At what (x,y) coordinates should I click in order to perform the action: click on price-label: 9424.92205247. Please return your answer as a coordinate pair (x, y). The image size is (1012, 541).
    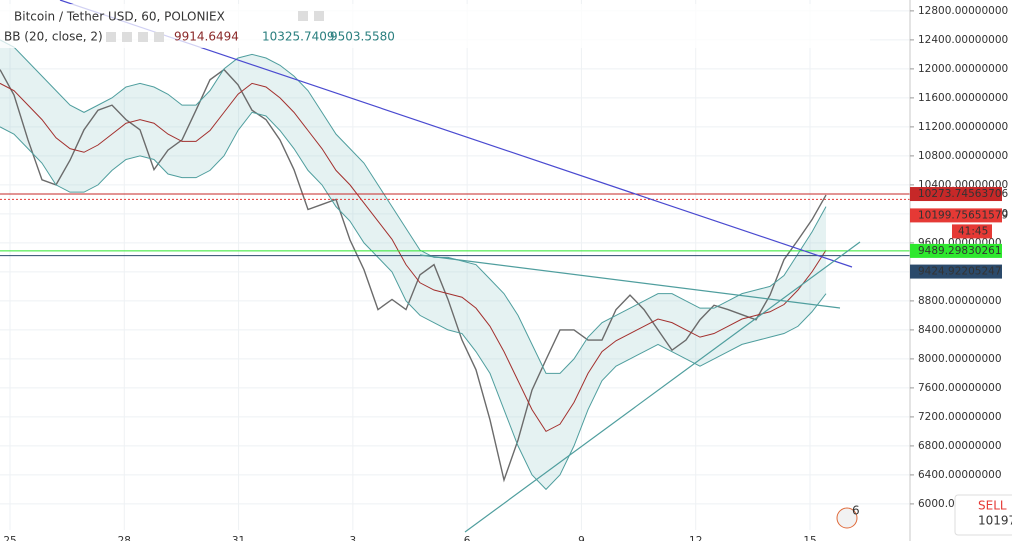
    Looking at the image, I should click on (960, 272).